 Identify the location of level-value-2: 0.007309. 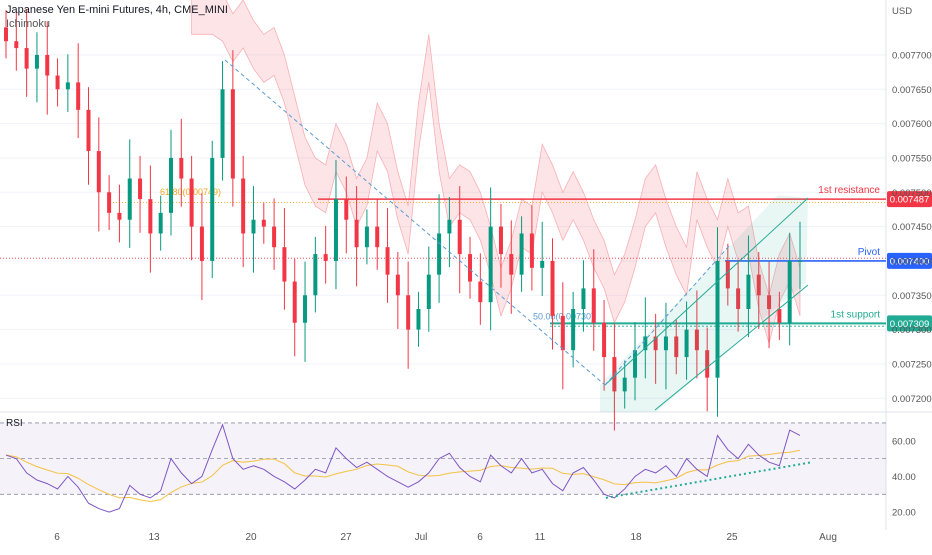
(910, 324).